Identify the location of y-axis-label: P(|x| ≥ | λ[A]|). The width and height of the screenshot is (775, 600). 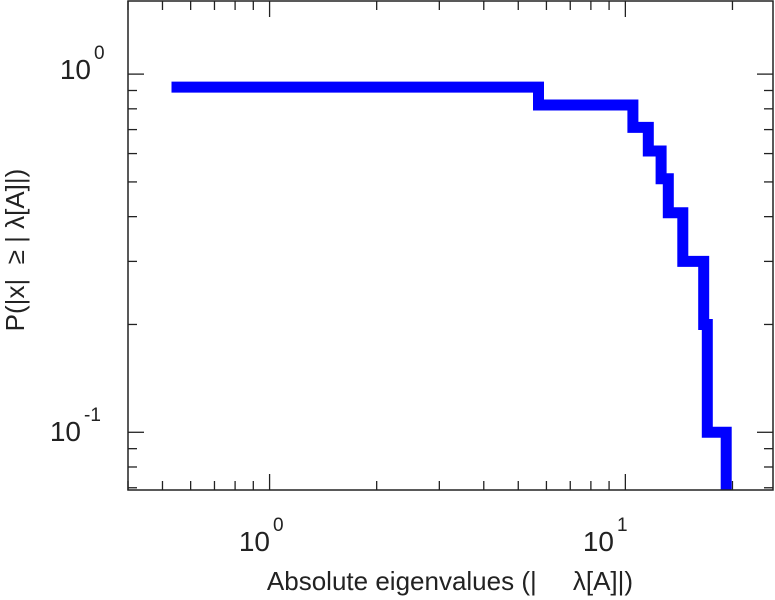
(15, 250).